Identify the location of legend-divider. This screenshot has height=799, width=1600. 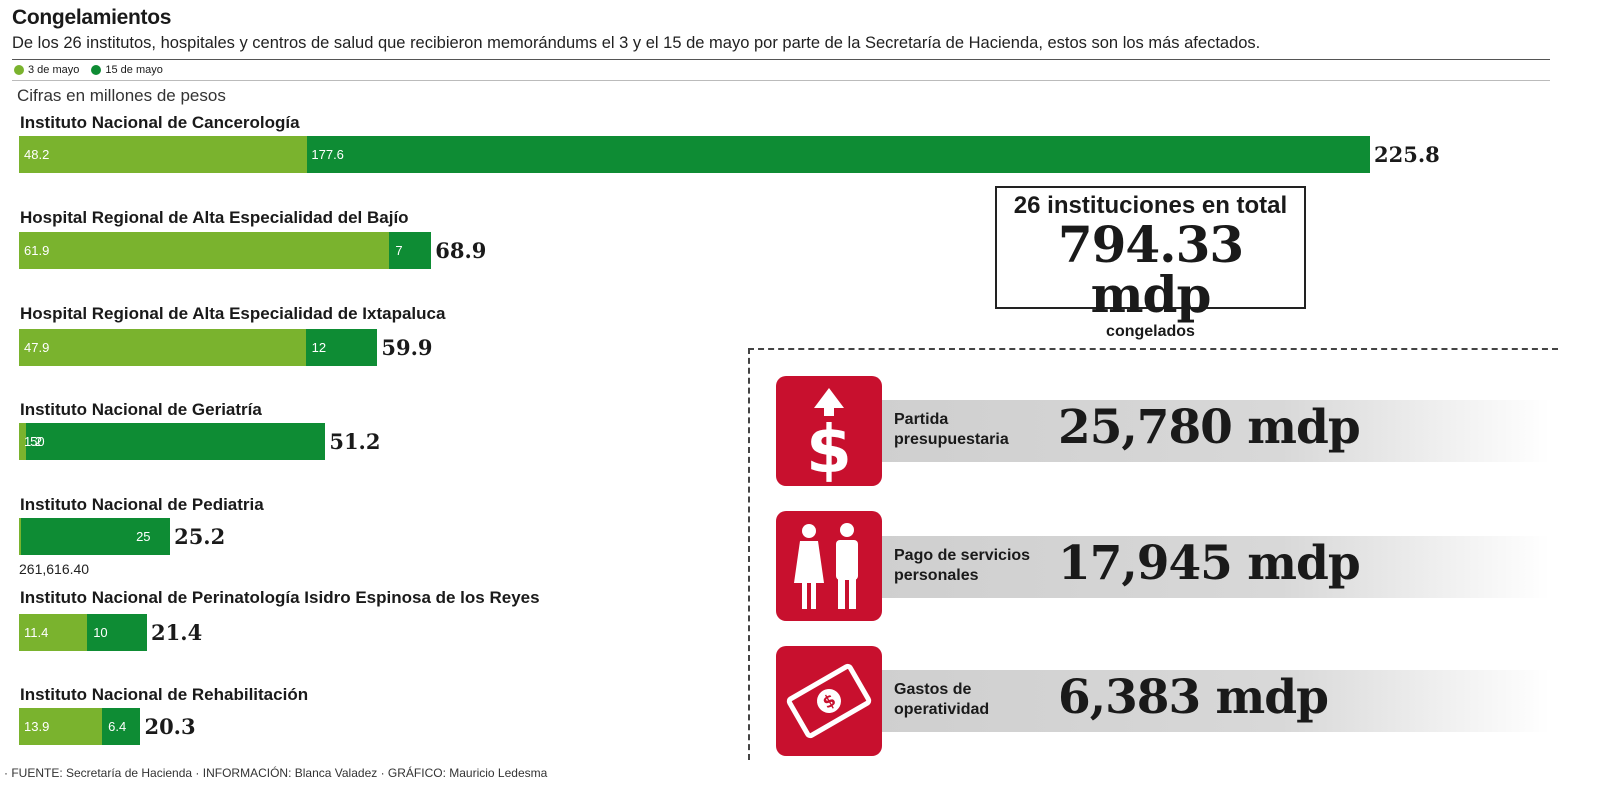
(781, 80).